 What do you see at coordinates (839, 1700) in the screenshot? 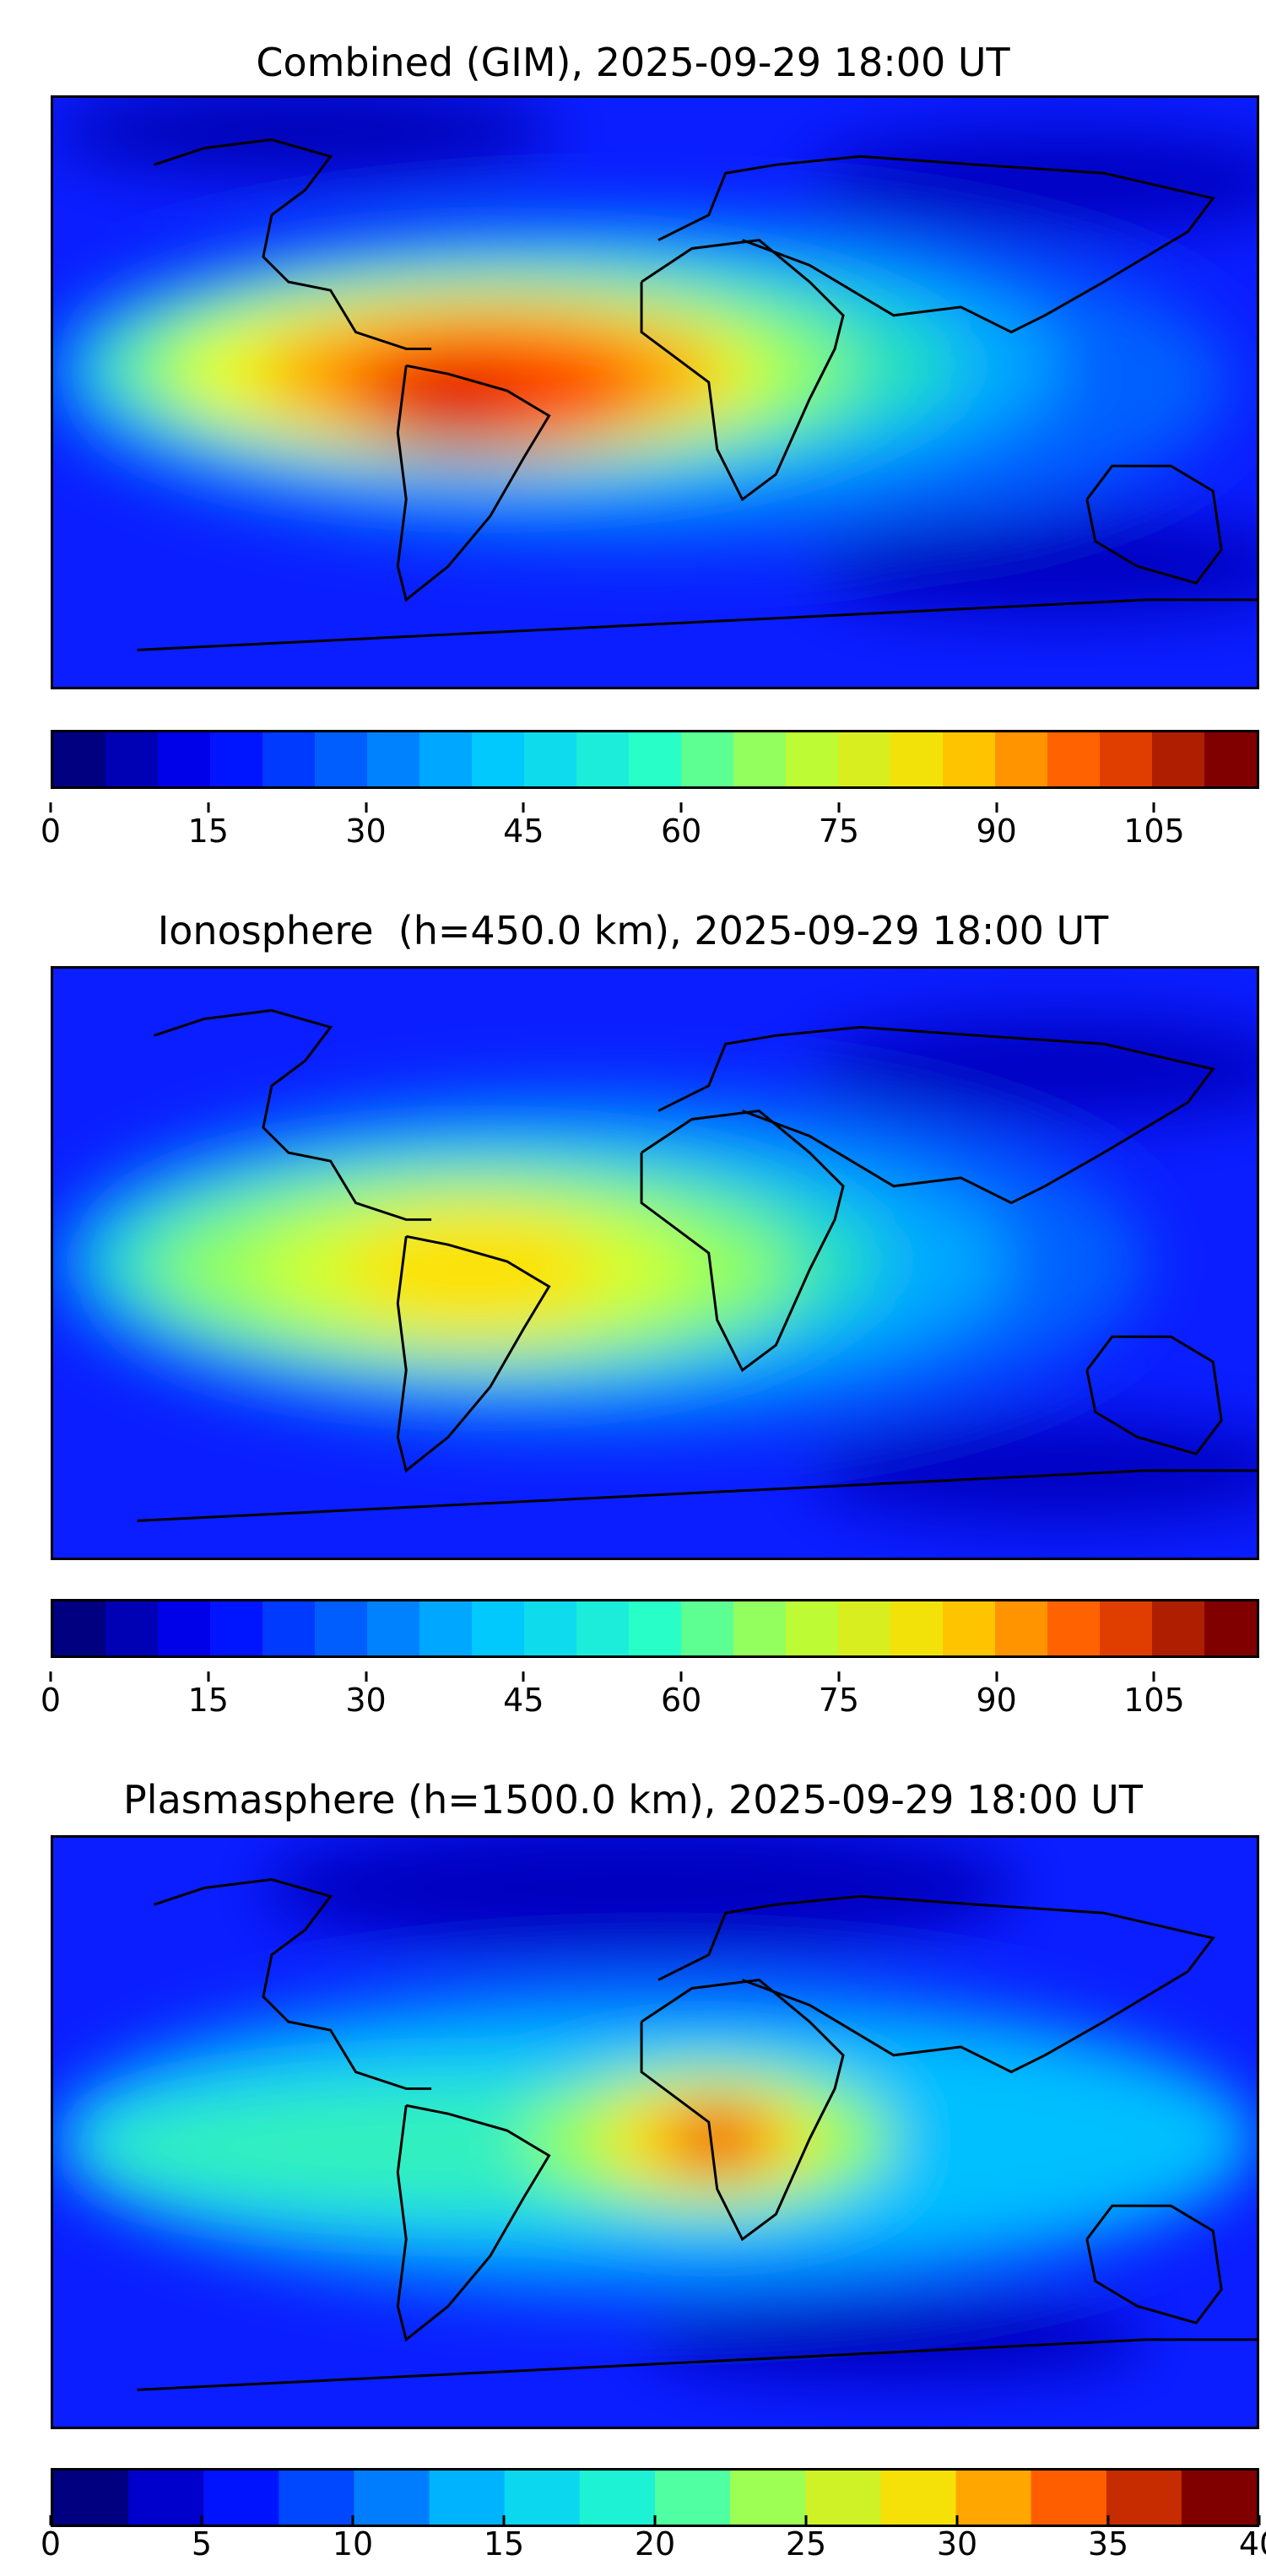
I see `colorbar-tick-label: 75` at bounding box center [839, 1700].